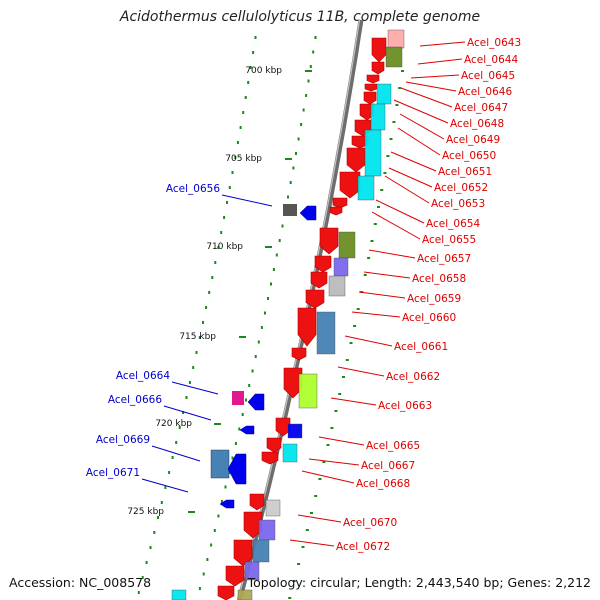 This screenshot has width=600, height=600. Describe the element at coordinates (370, 523) in the screenshot. I see `forward-gene-label: Acel_0670` at that location.